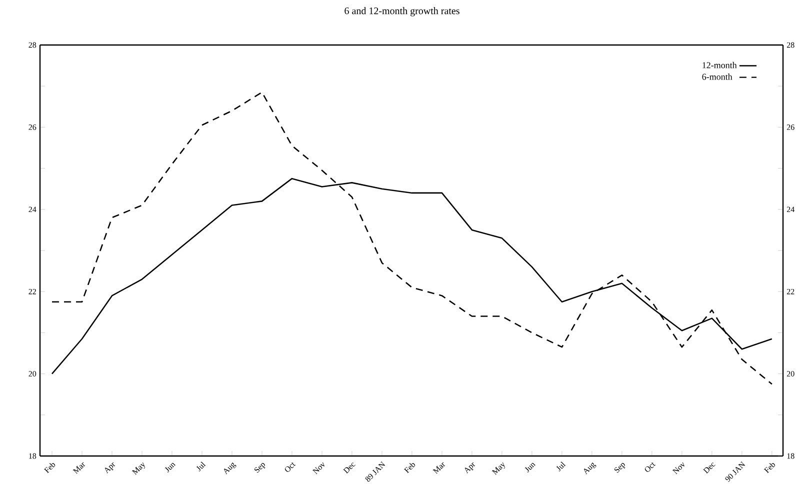 The height and width of the screenshot is (498, 805). I want to click on y-tick-label: 26, so click(790, 127).